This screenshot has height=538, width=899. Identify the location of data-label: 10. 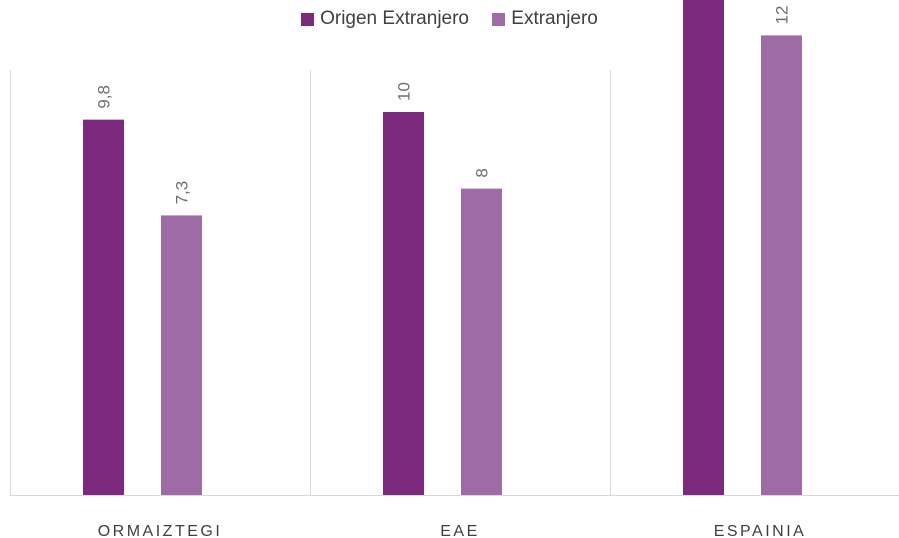
(404, 91).